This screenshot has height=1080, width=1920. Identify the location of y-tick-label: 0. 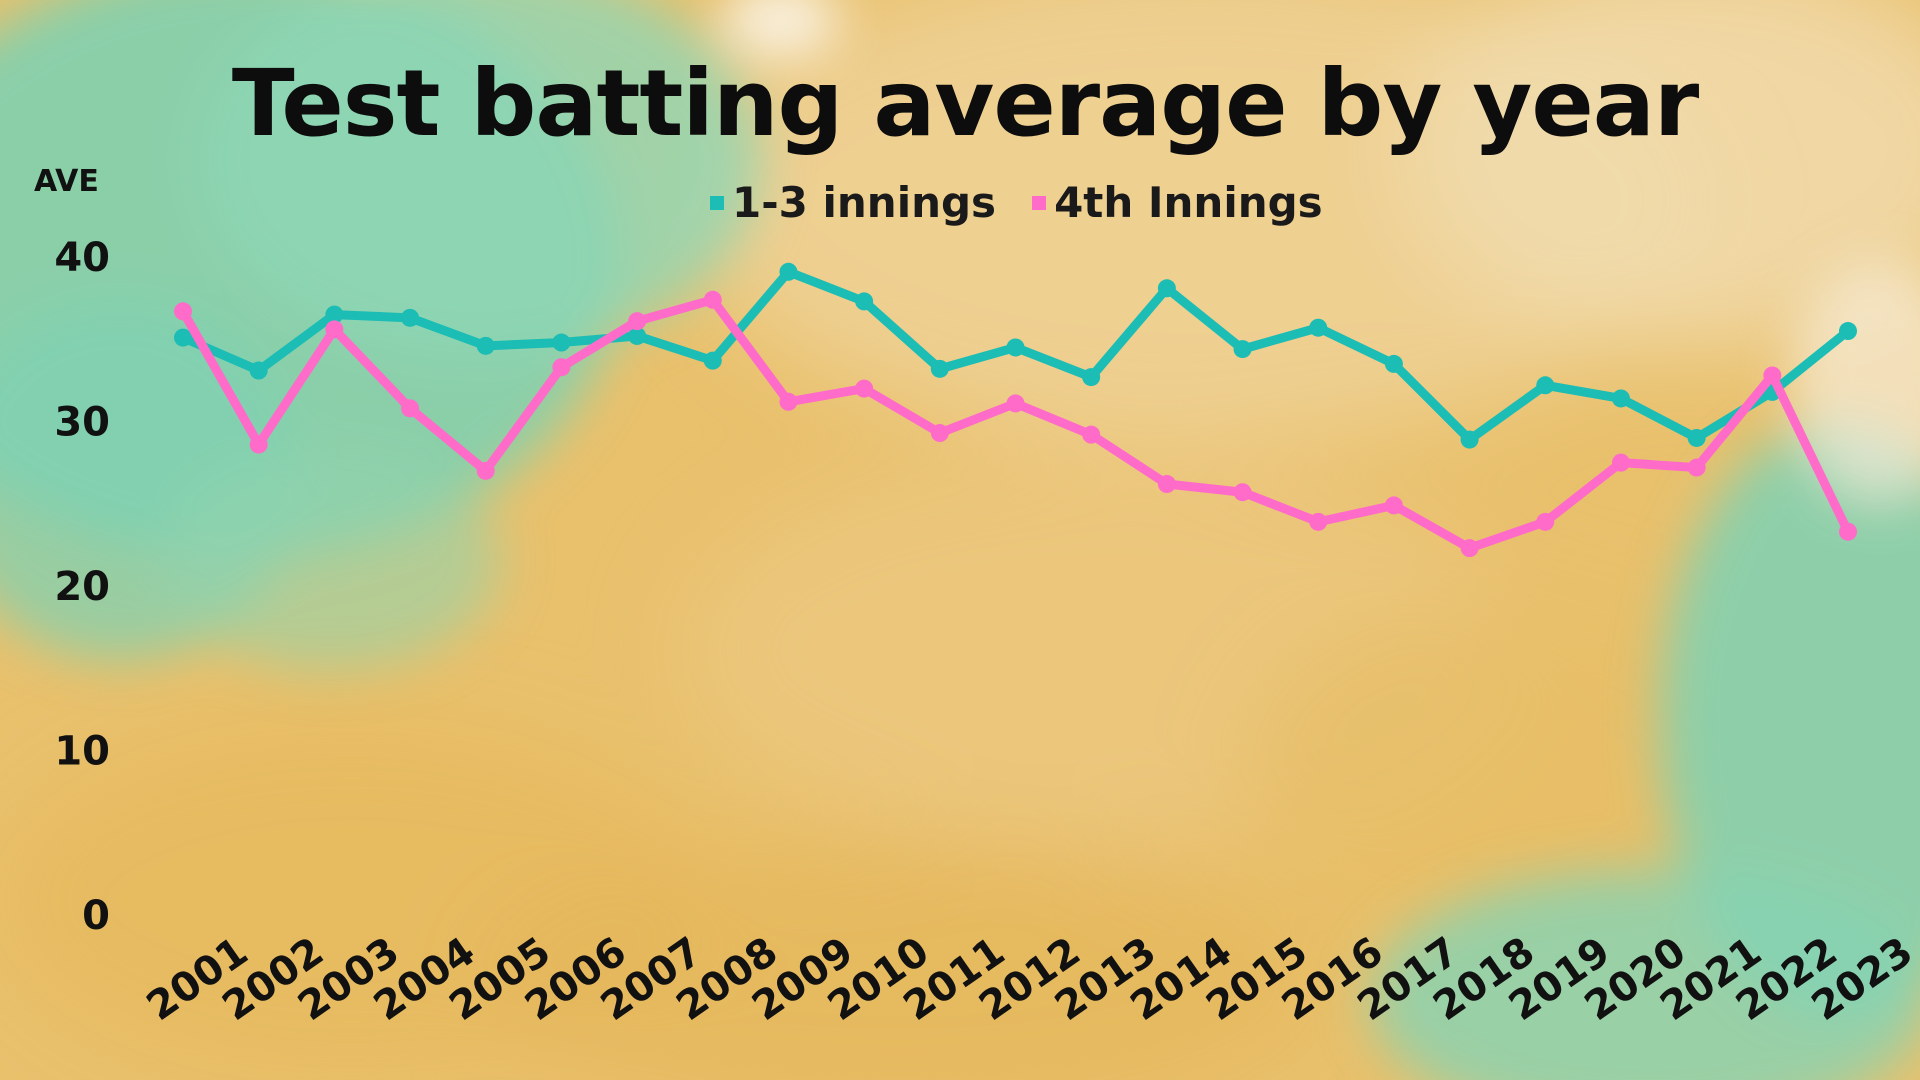
(96, 916).